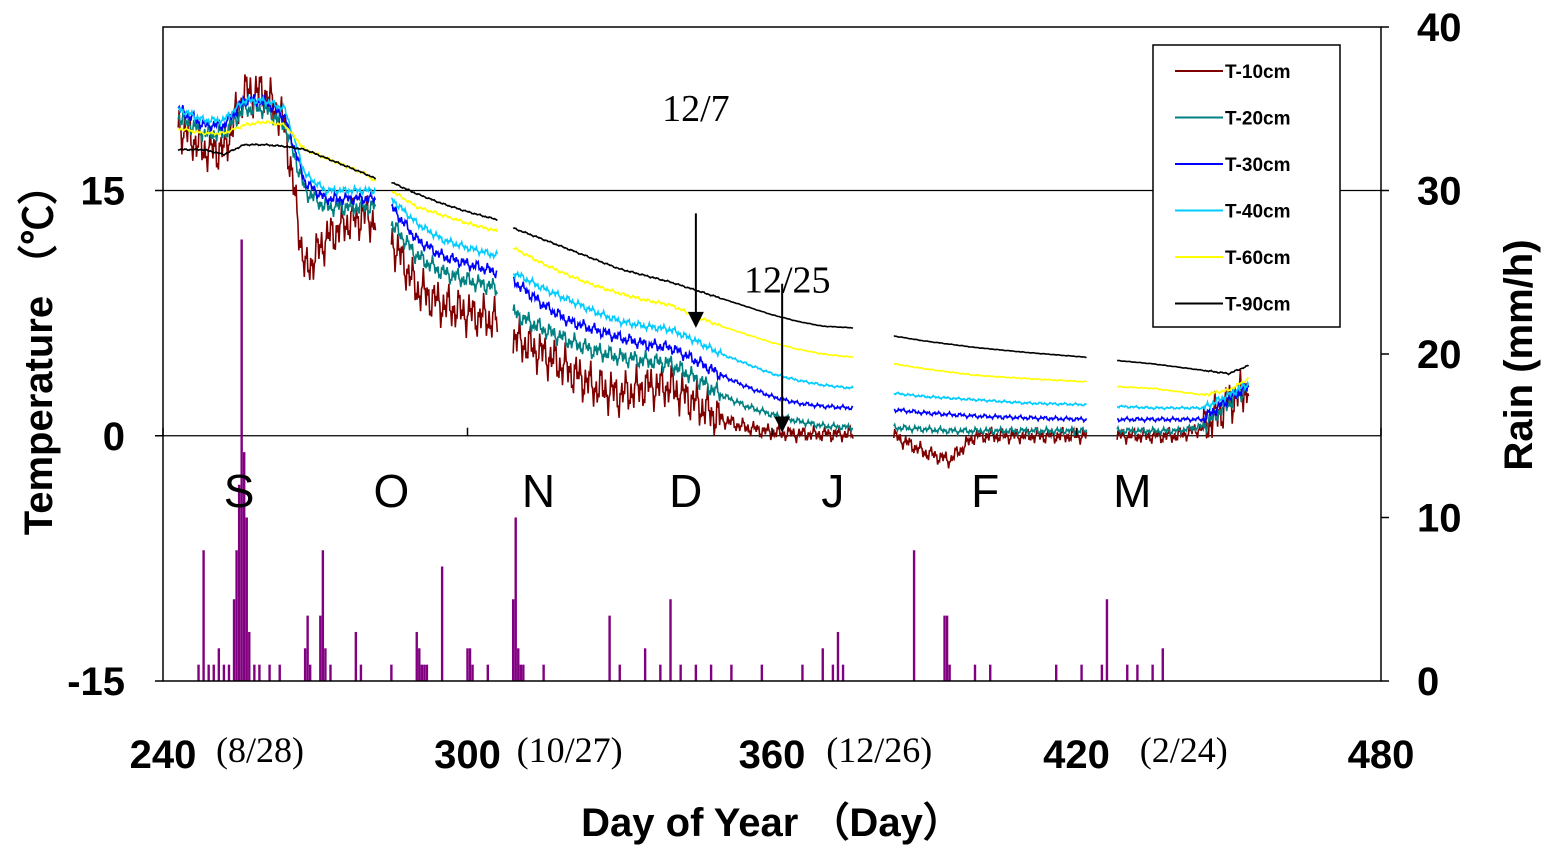 The image size is (1544, 845). I want to click on left-tick-label: 0, so click(114, 437).